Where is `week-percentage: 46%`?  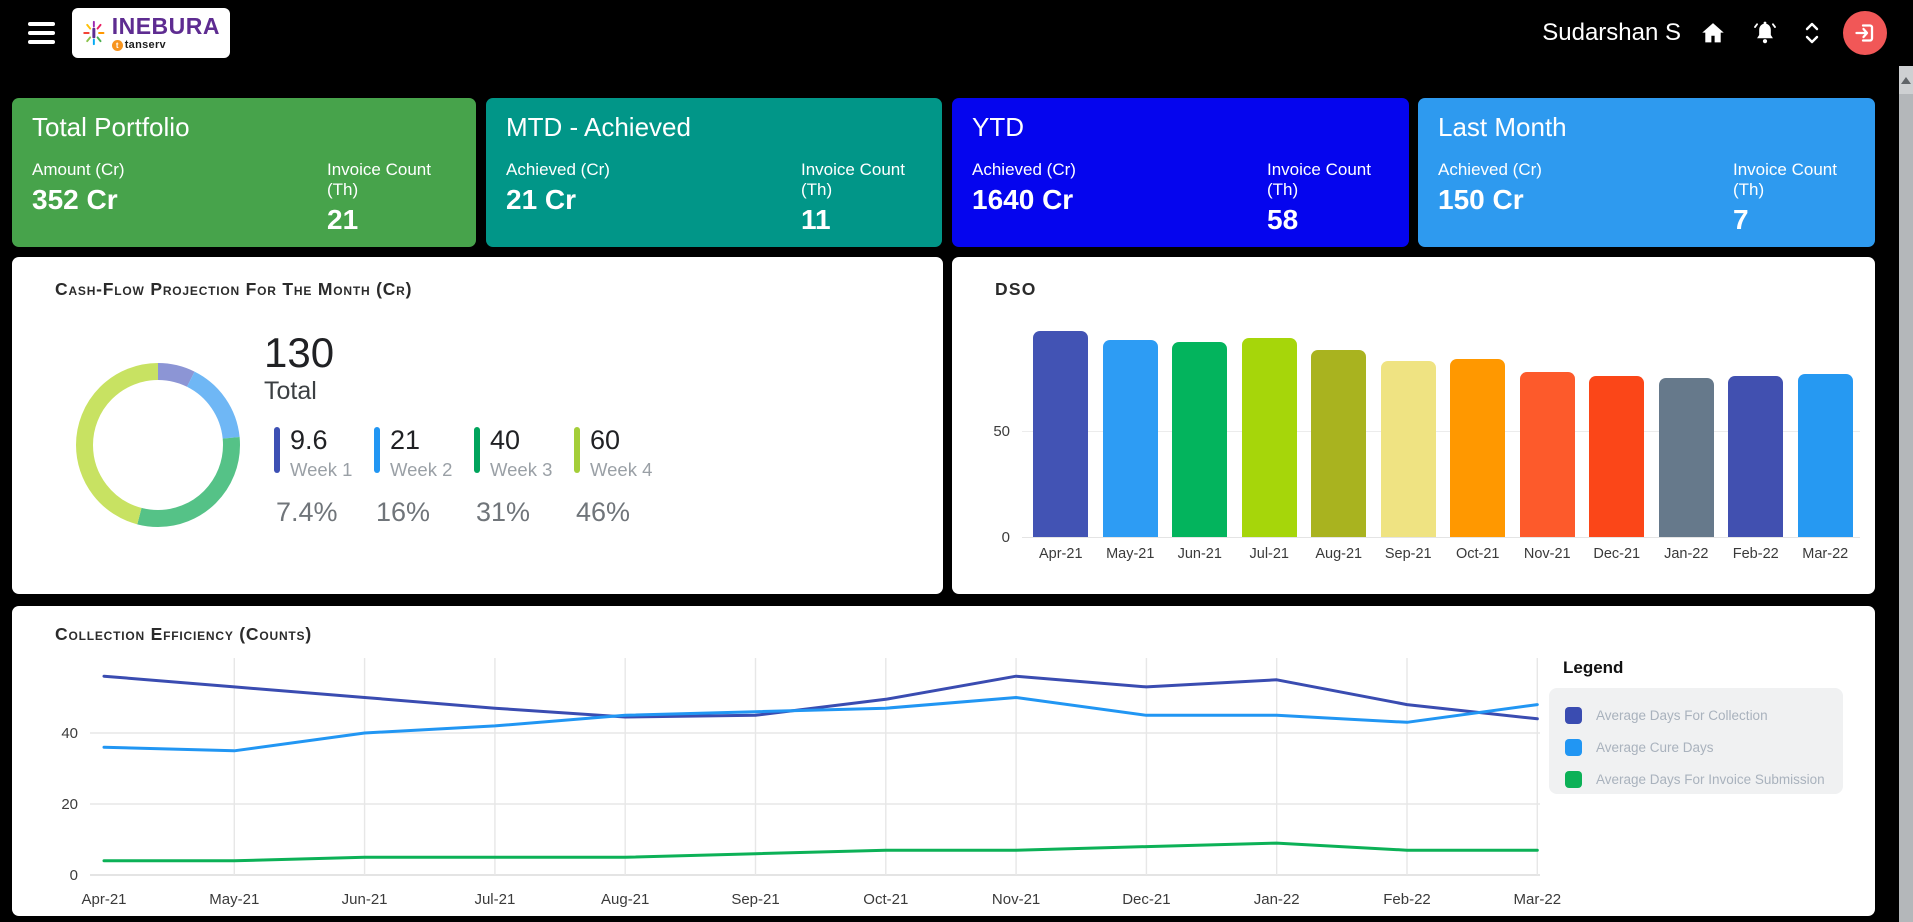
week-percentage: 46% is located at coordinates (603, 512).